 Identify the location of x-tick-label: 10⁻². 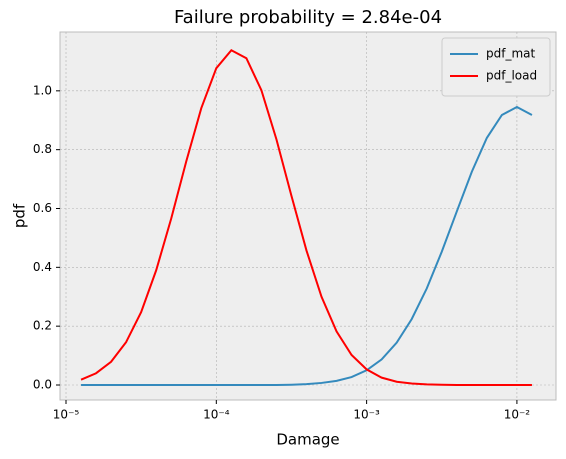
(517, 415).